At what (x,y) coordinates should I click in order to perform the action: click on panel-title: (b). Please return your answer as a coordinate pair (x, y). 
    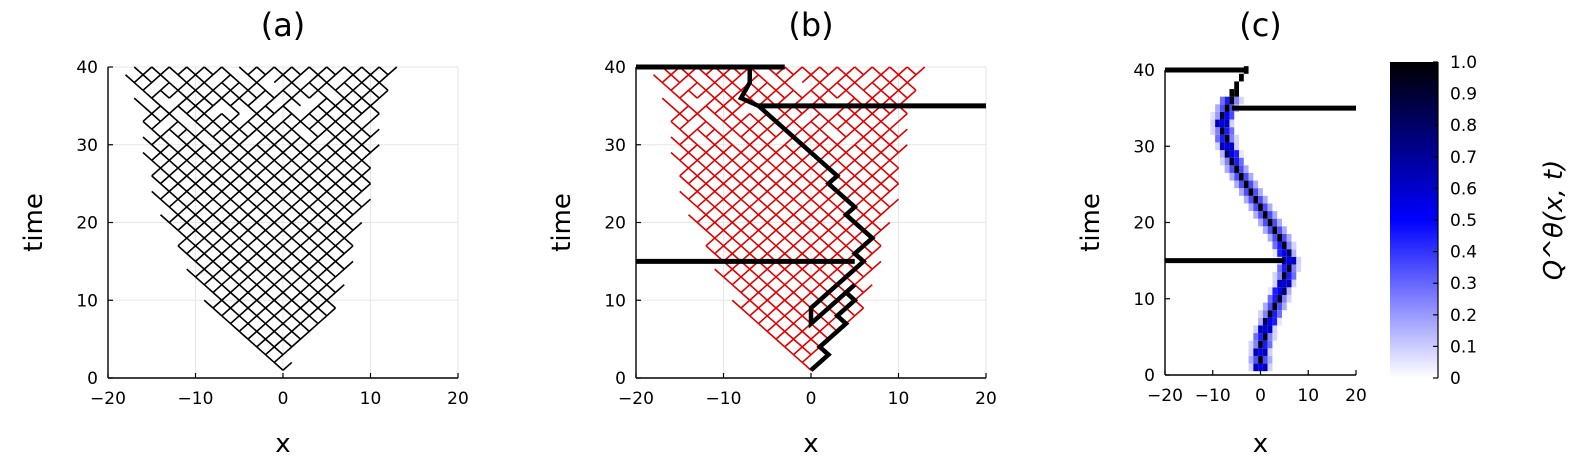
    Looking at the image, I should click on (810, 25).